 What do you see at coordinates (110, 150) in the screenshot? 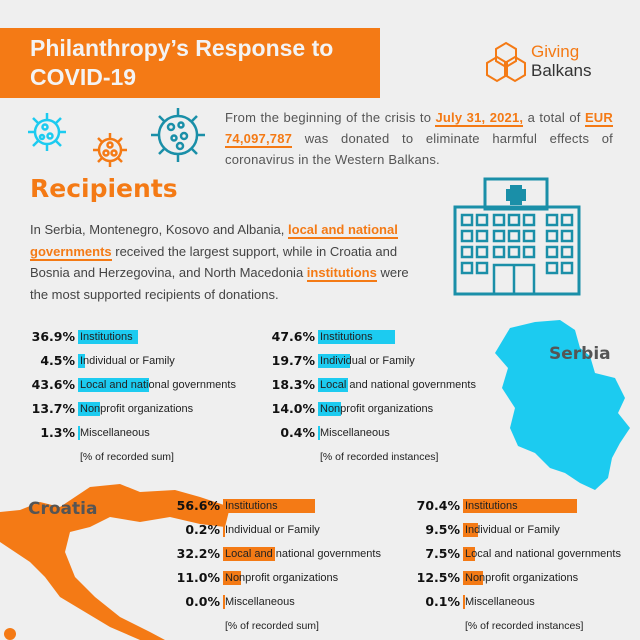
I see `virus-icon-orange` at bounding box center [110, 150].